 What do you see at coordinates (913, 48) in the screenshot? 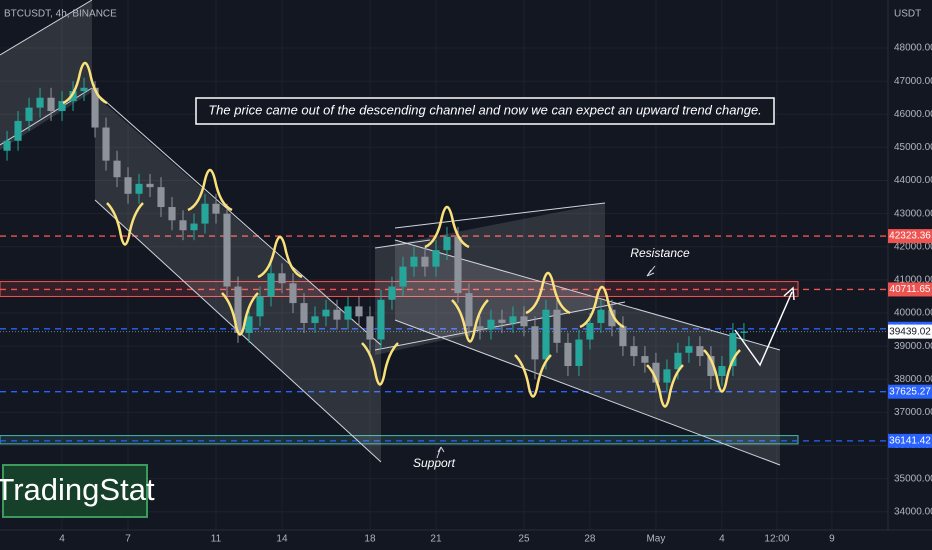
I see `y-tick-label: 48000.00` at bounding box center [913, 48].